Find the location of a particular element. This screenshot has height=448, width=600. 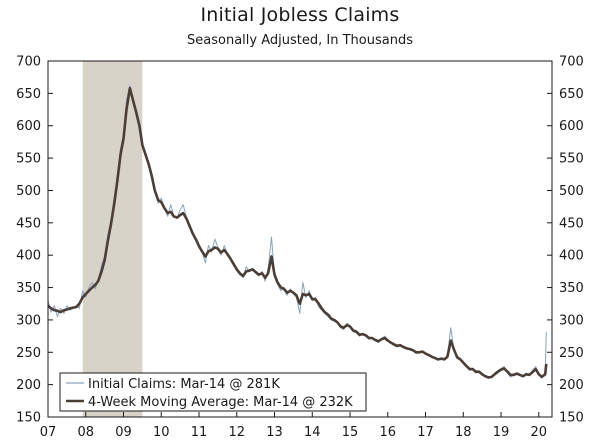

x-tick-label: 09 is located at coordinates (123, 432).